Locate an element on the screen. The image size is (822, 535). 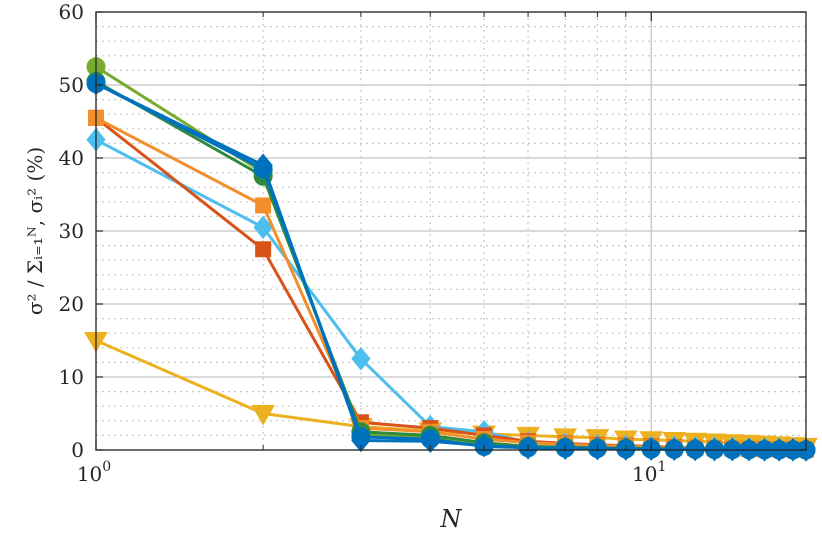
y-tick-label: 0 is located at coordinates (77, 450).